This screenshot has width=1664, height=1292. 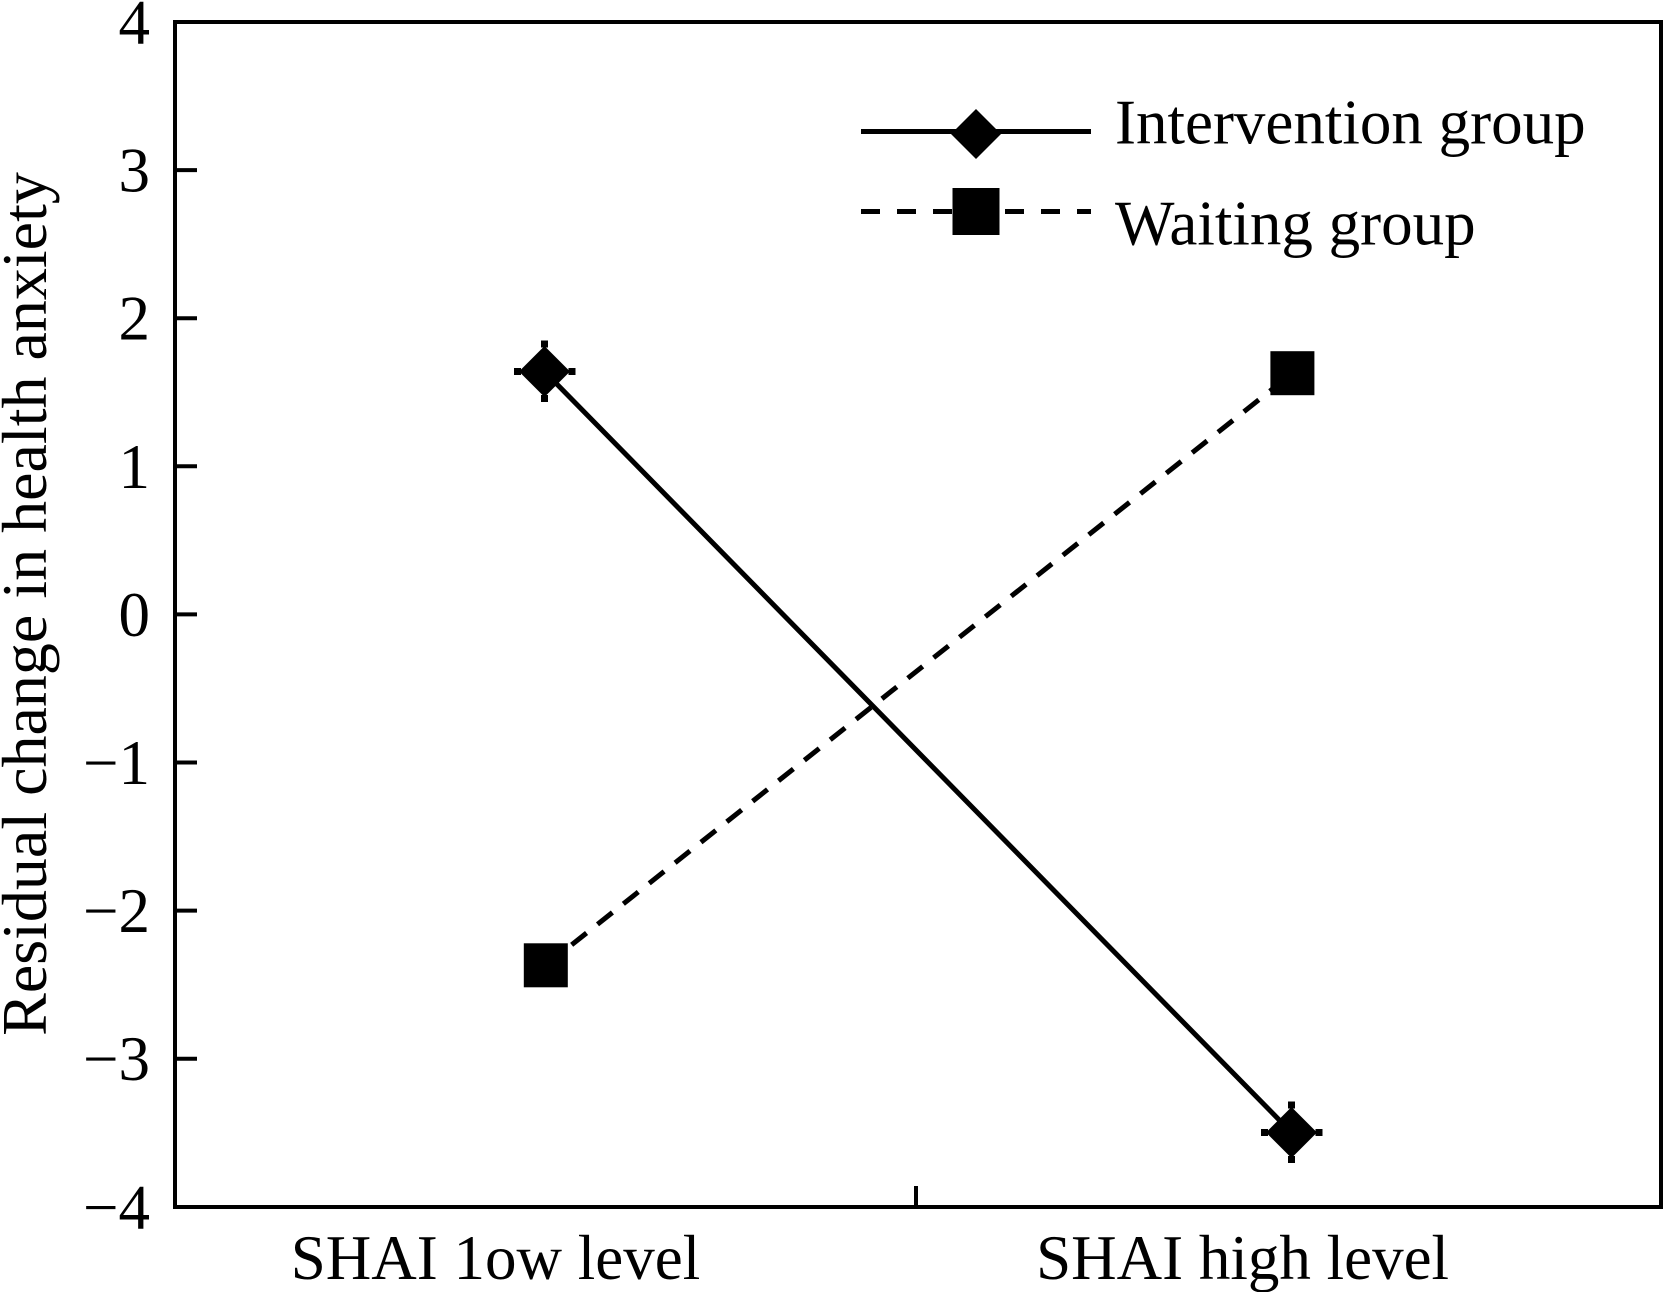 What do you see at coordinates (495, 1257) in the screenshot?
I see `svg-text: SHAI 1ow level` at bounding box center [495, 1257].